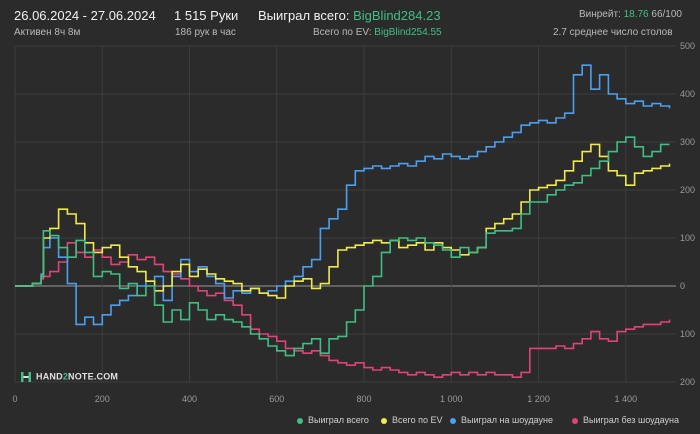  What do you see at coordinates (93, 376) in the screenshot?
I see `logo-text-c: NOTE.COM` at bounding box center [93, 376].